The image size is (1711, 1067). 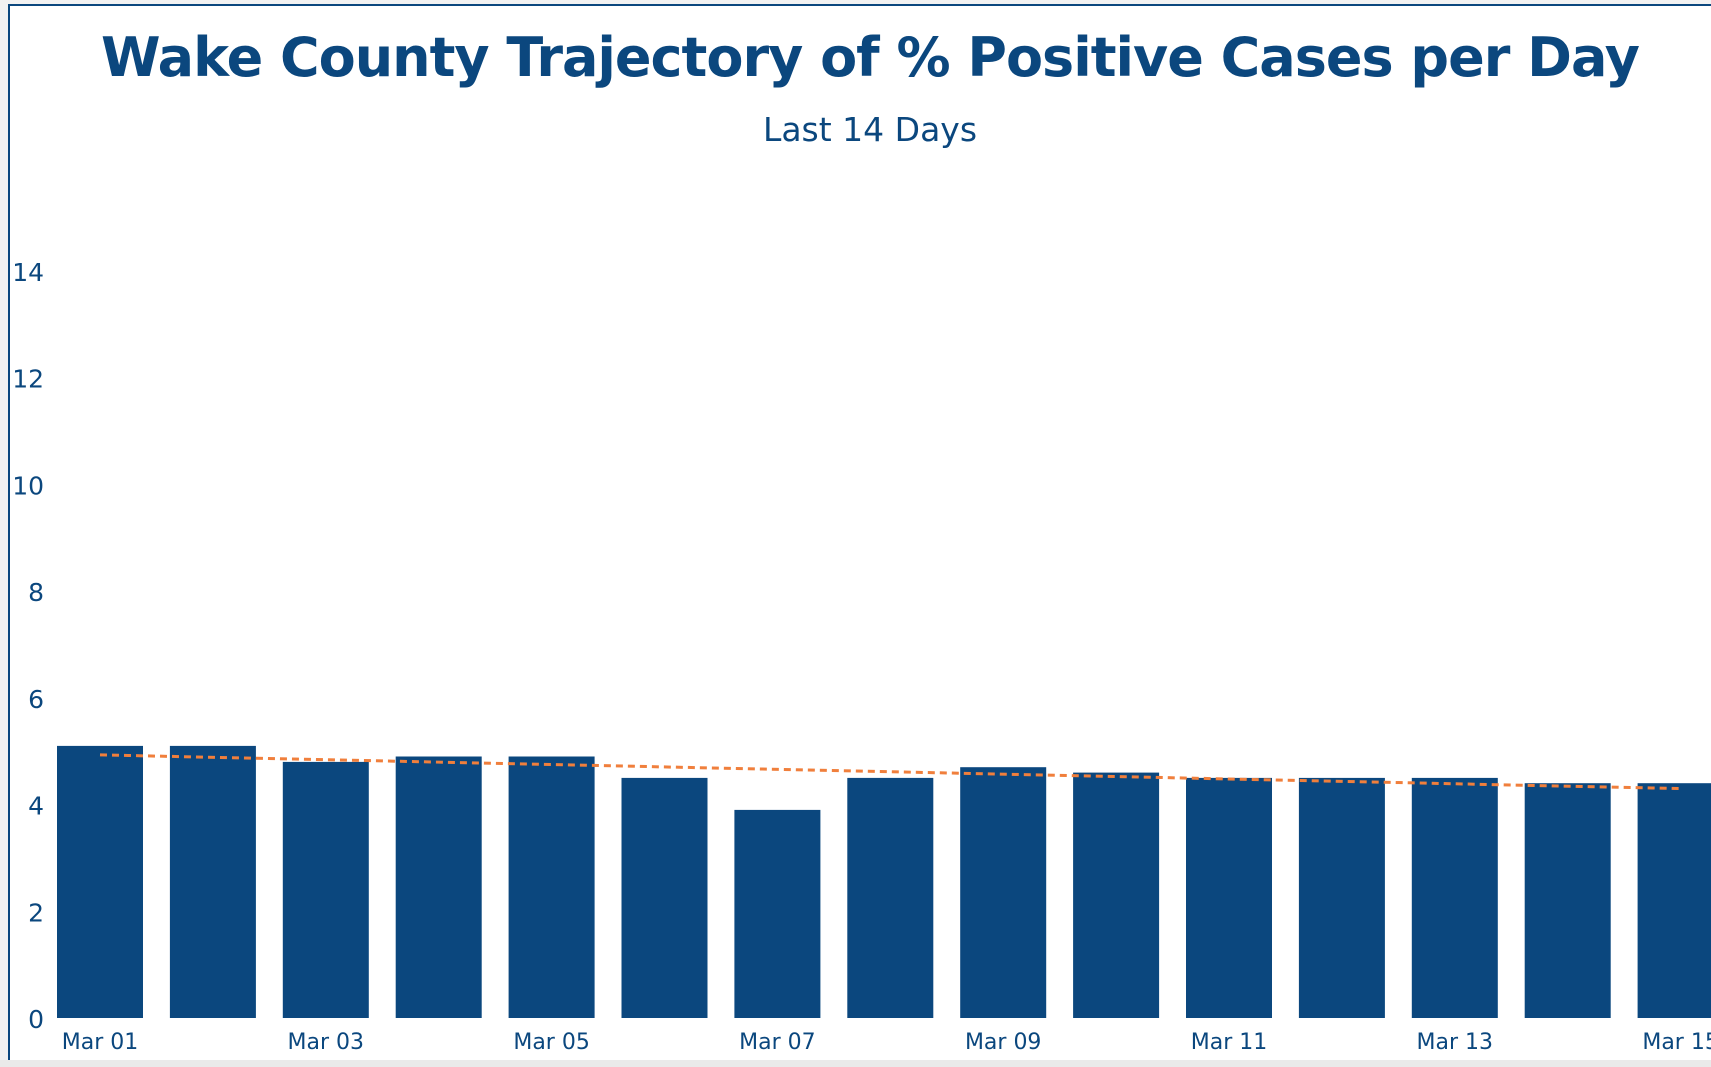 What do you see at coordinates (36, 806) in the screenshot?
I see `y-tick-label: 4` at bounding box center [36, 806].